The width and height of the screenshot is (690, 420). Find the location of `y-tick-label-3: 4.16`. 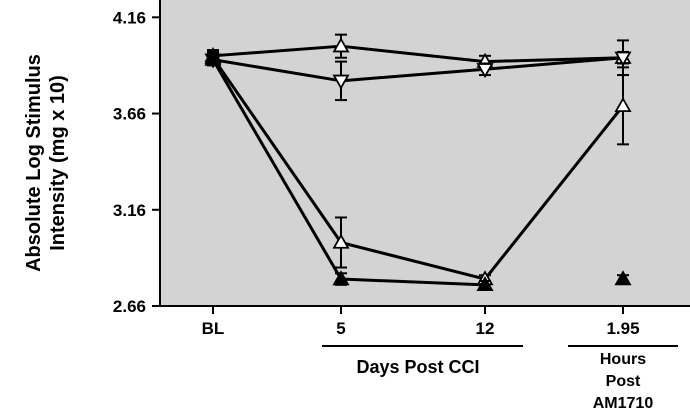

y-tick-label-3: 4.16 is located at coordinates (129, 17).